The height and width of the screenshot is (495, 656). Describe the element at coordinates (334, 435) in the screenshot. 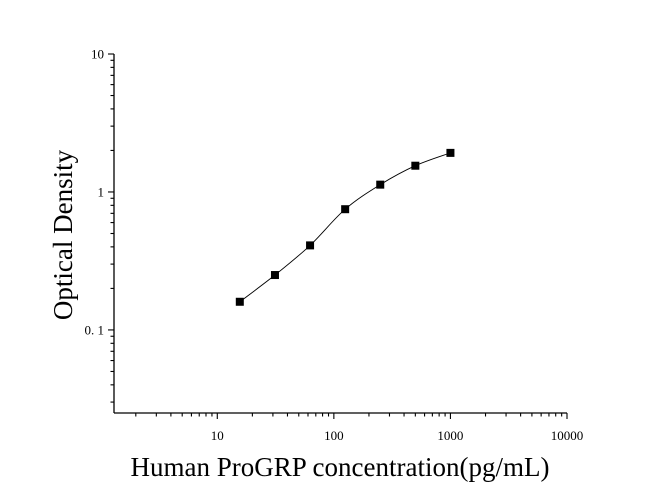

I see `x-tick-label: 100` at that location.